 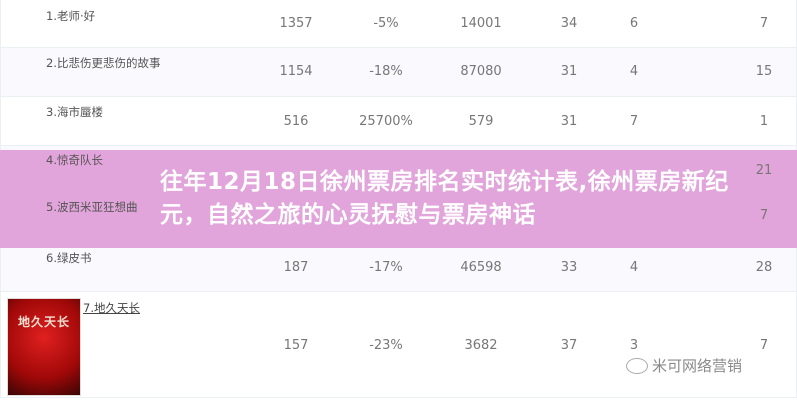 What do you see at coordinates (296, 23) in the screenshot?
I see `cell: 1357` at bounding box center [296, 23].